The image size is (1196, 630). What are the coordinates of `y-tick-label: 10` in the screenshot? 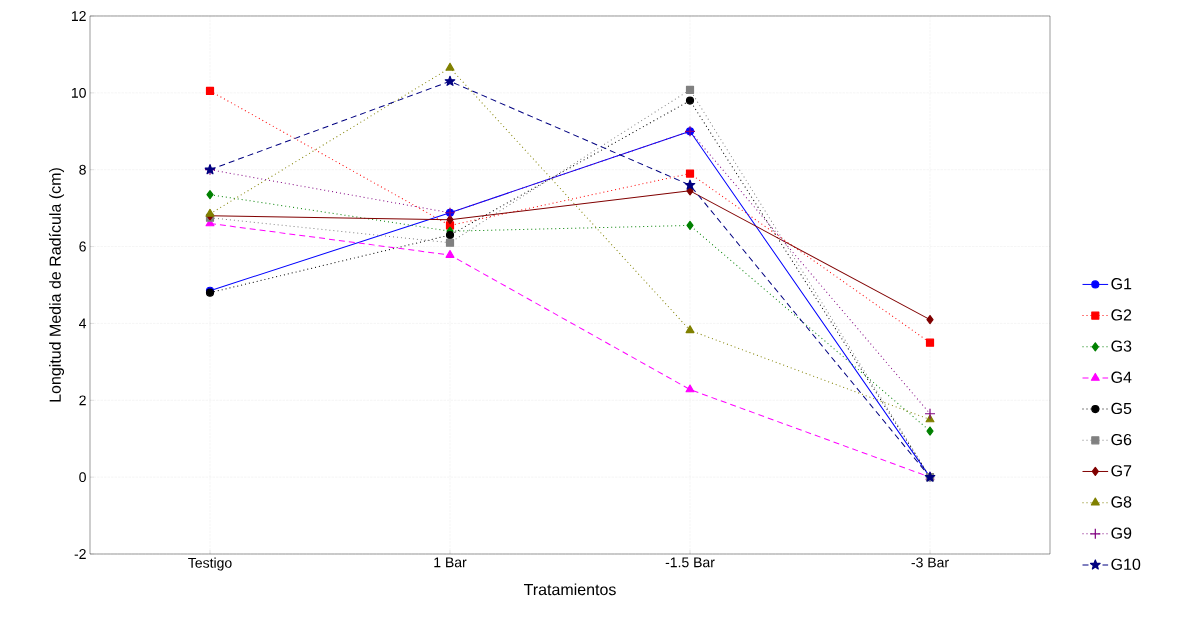 It's located at (78, 92).